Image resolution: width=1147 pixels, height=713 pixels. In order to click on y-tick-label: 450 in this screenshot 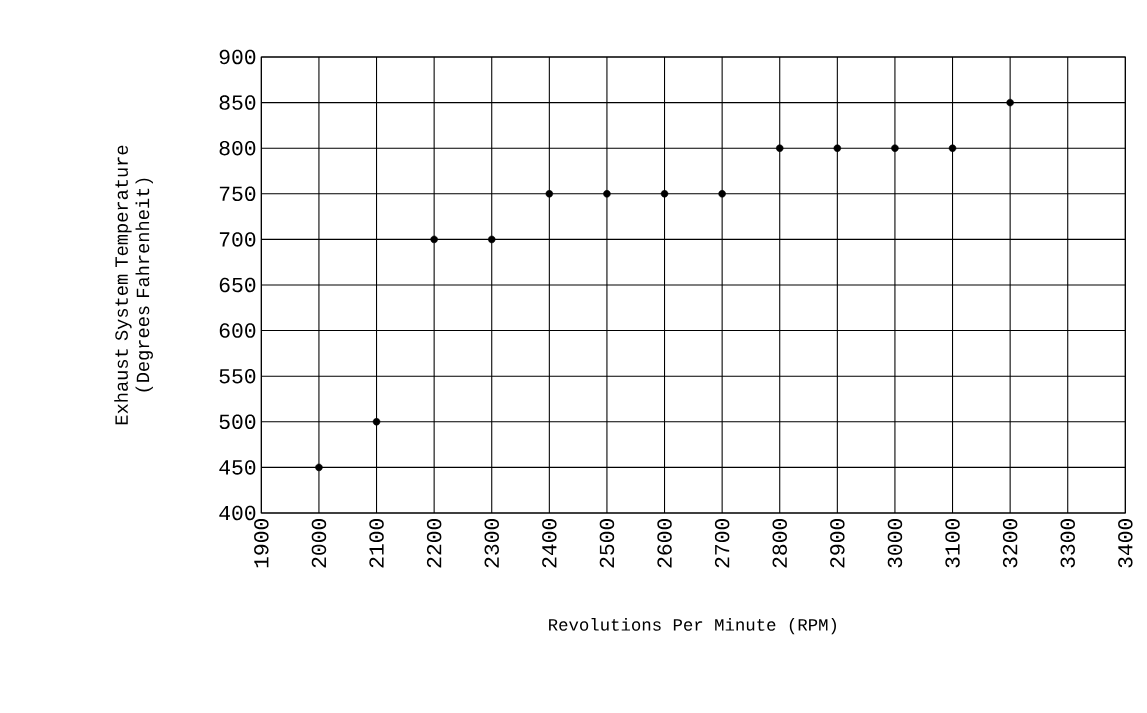, I will do `click(237, 467)`.